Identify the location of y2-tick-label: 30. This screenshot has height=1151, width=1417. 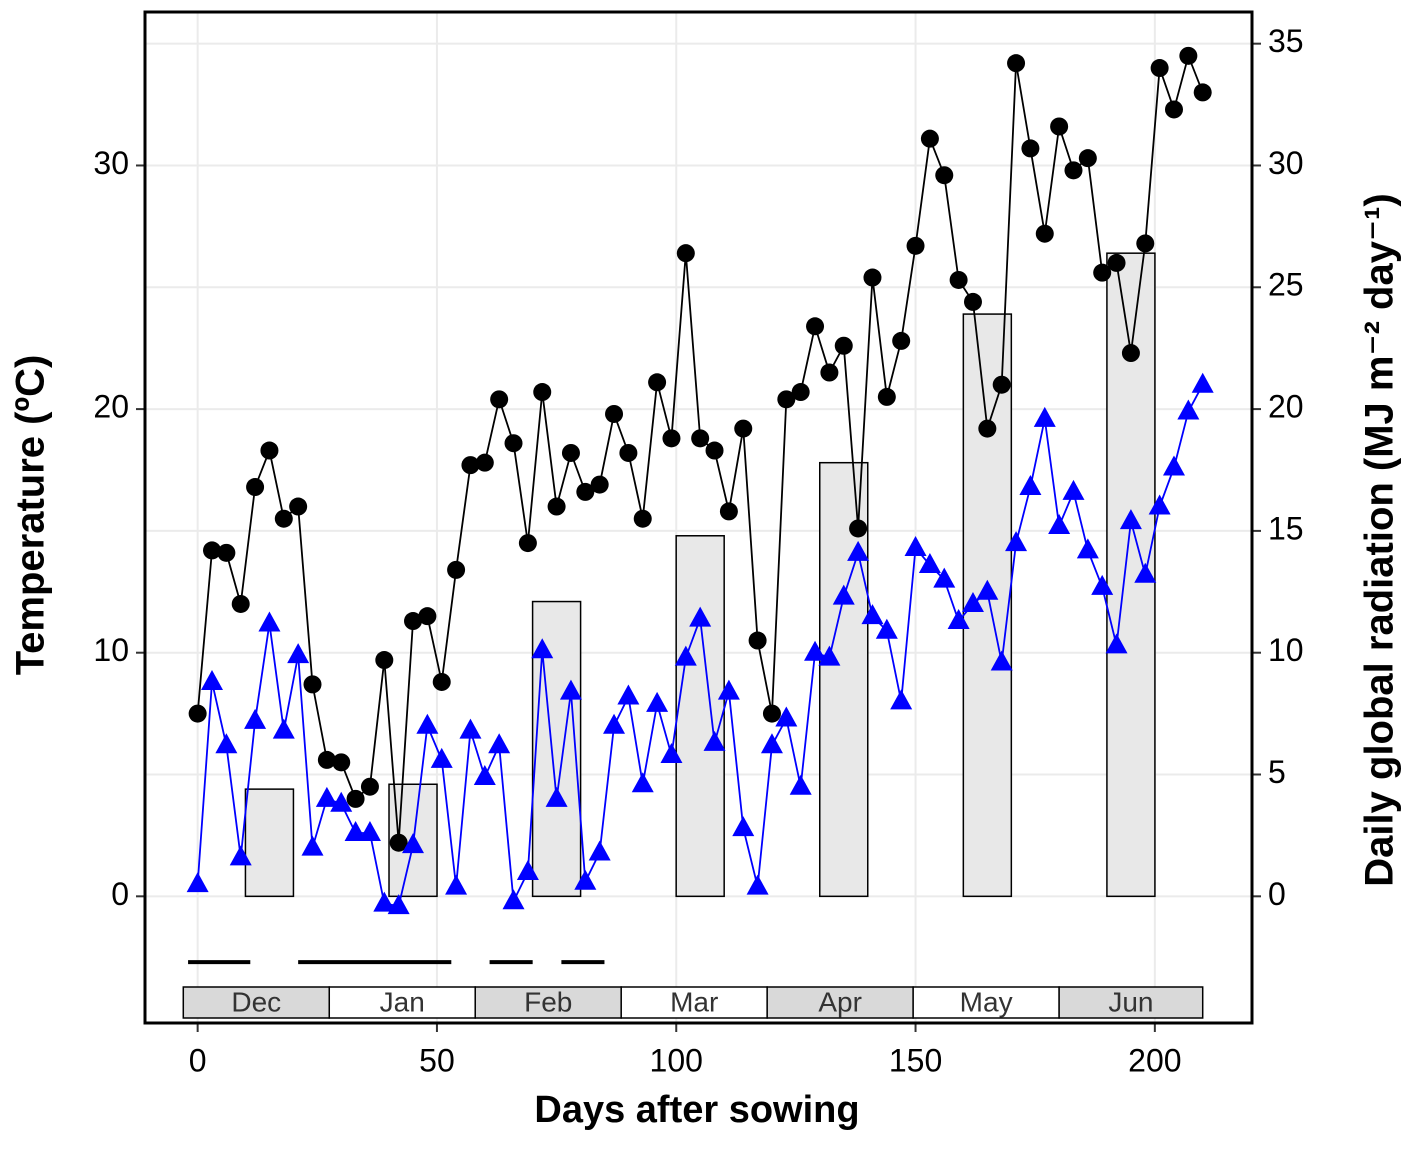
(1286, 163).